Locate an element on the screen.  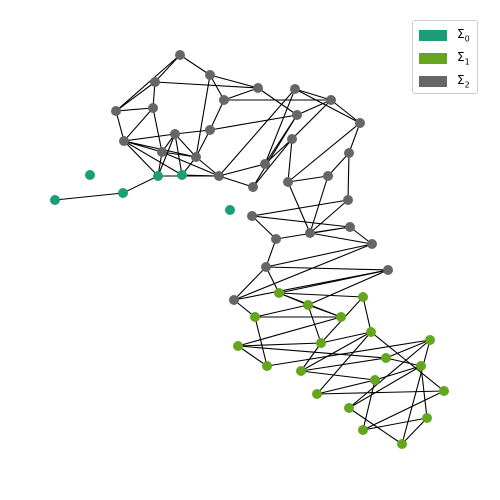
legend-label-sigma-1: Σ1 is located at coordinates (463, 58).